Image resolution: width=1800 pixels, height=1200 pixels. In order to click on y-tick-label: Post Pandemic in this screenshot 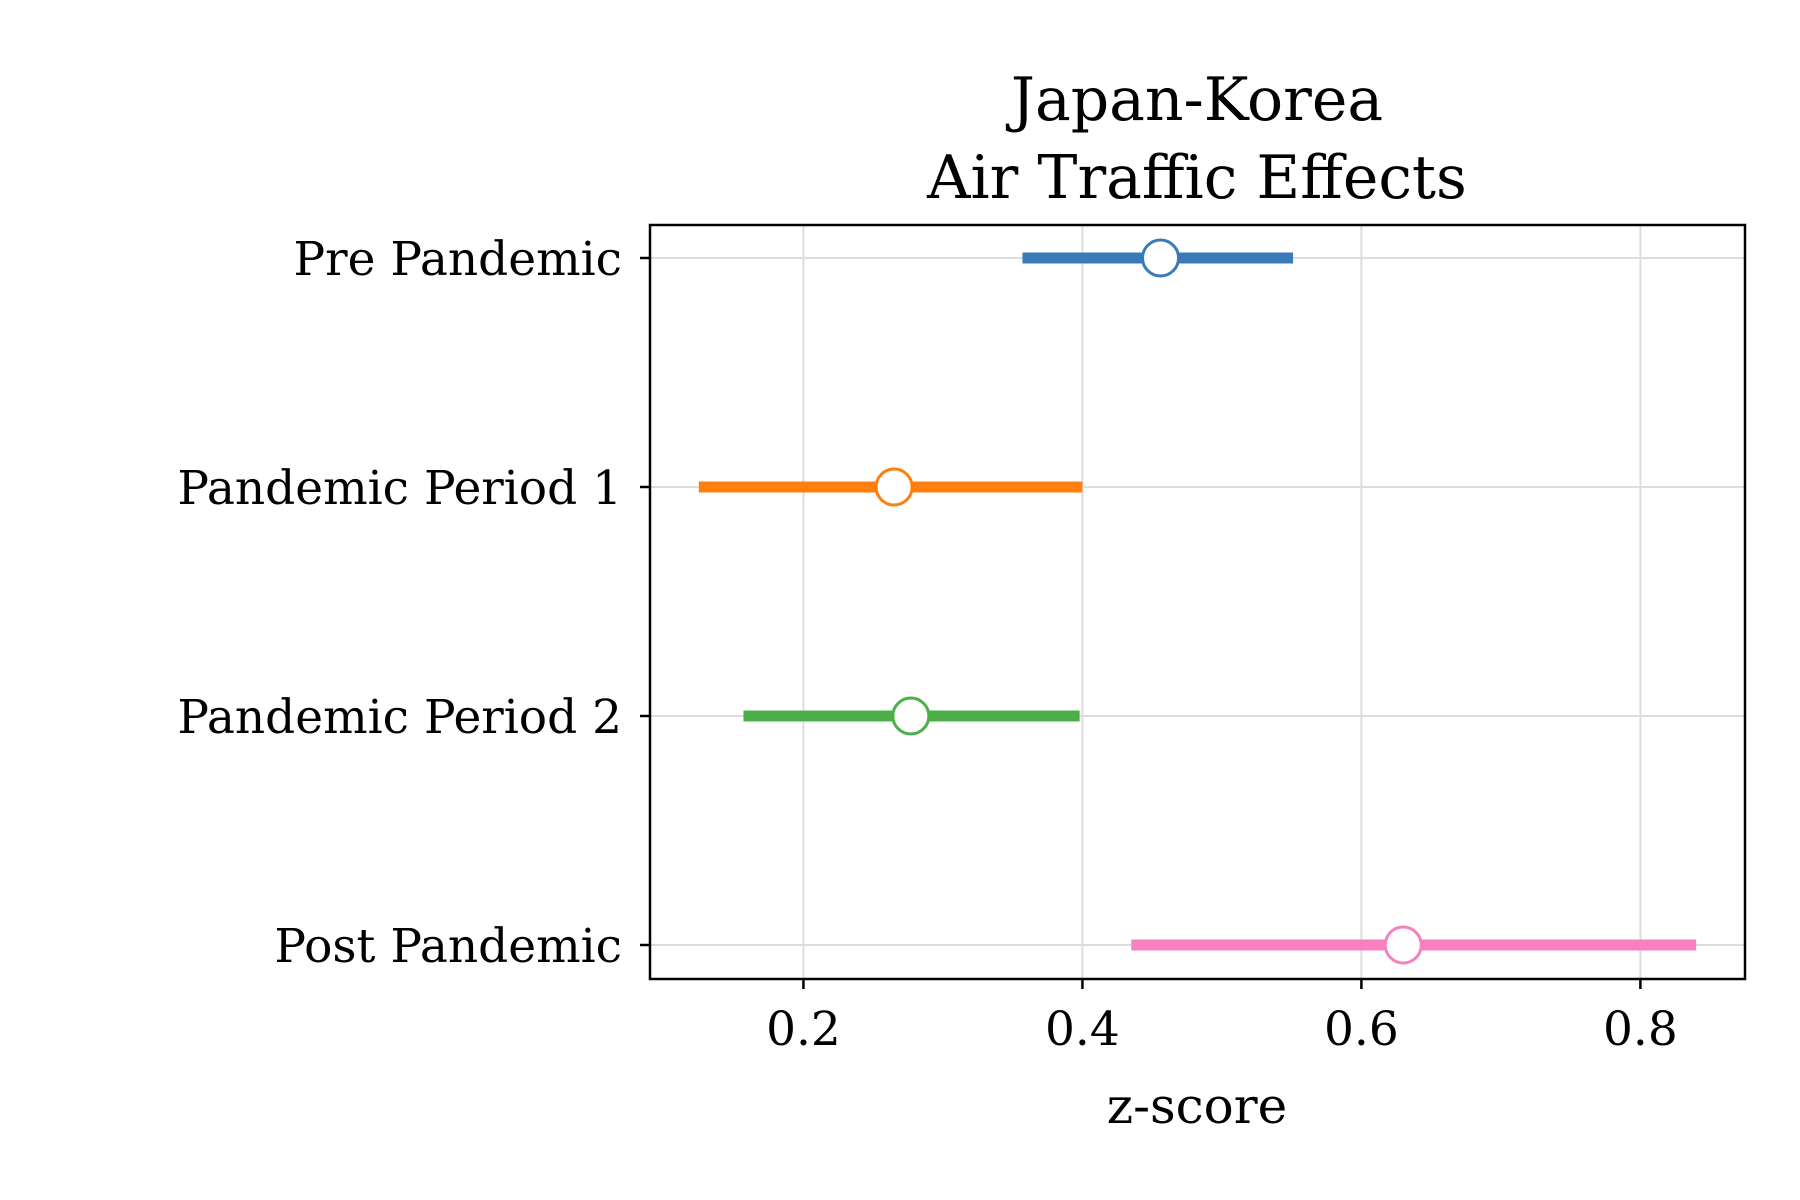, I will do `click(448, 946)`.